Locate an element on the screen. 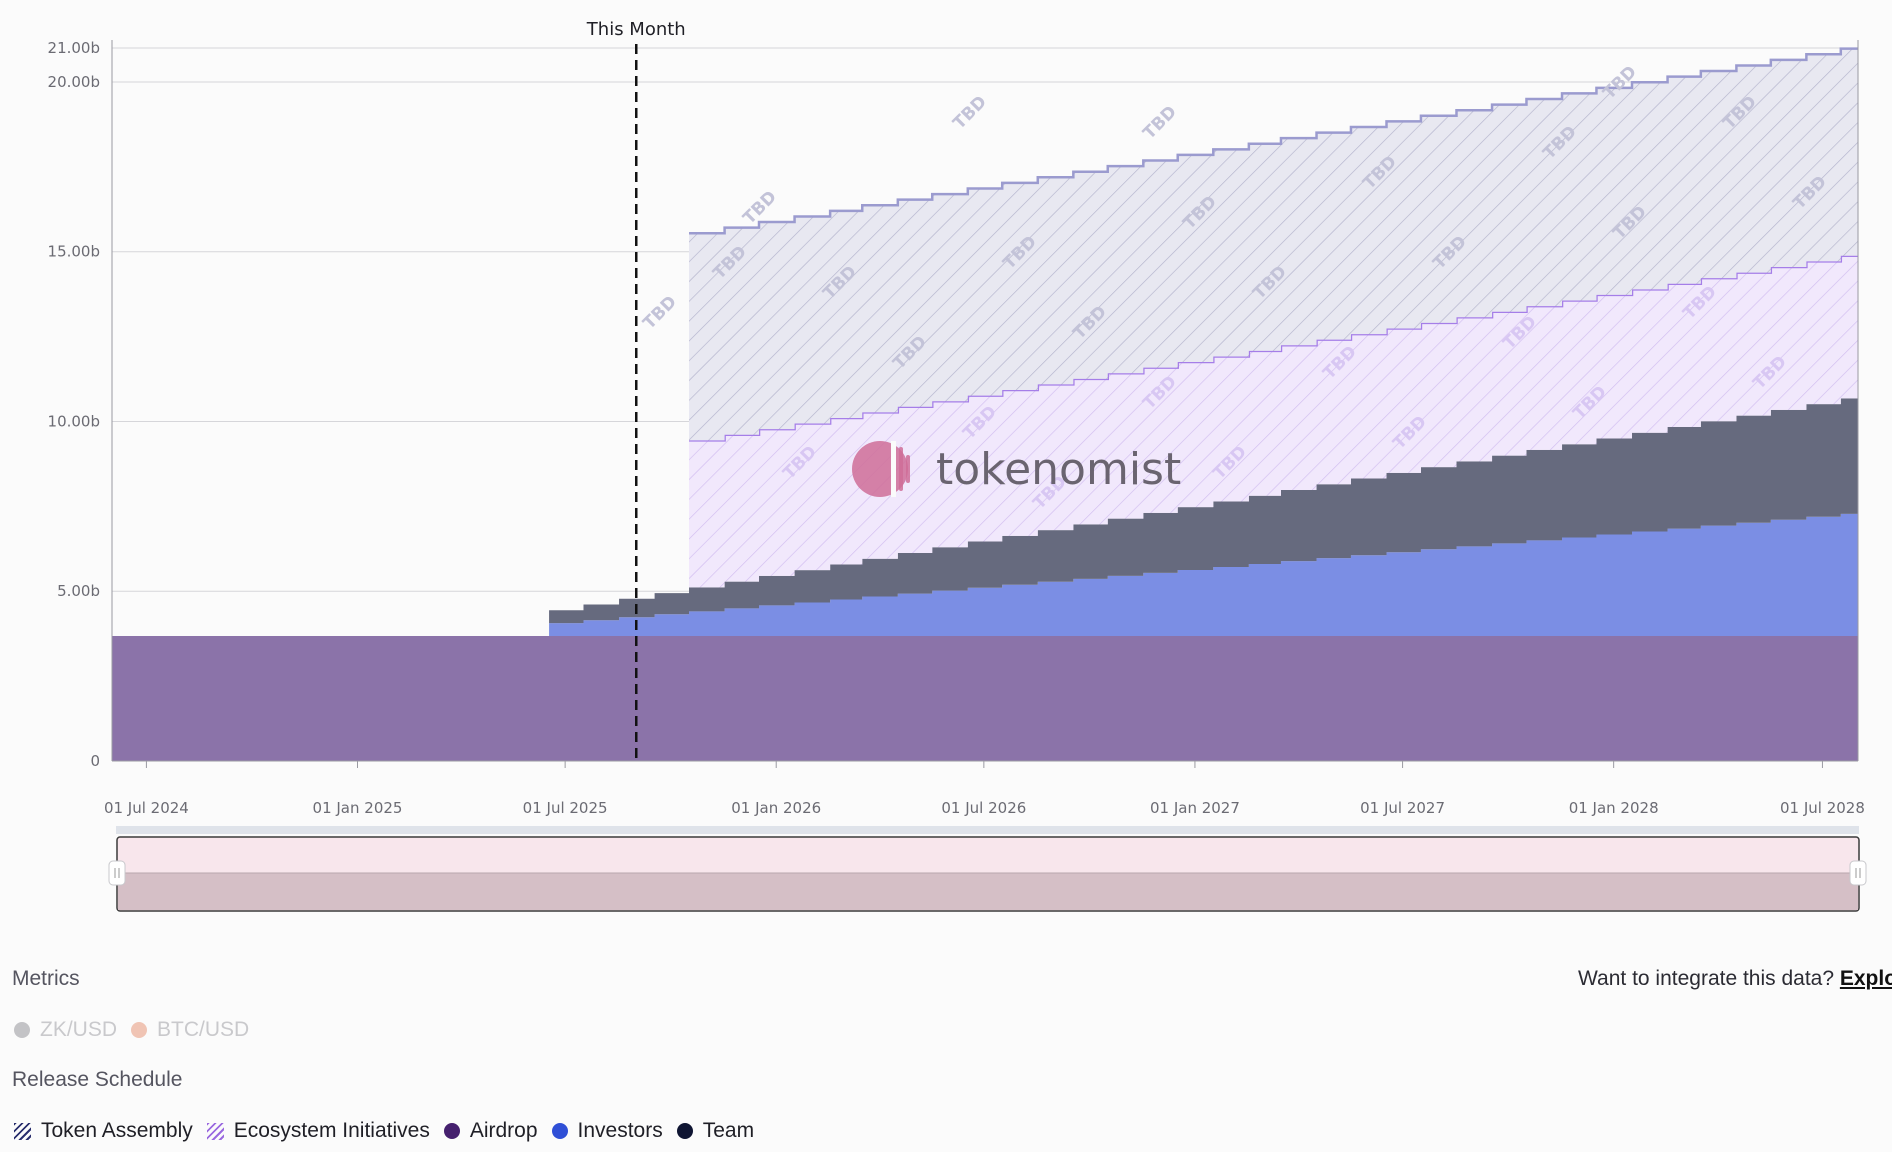  release-schedule-title: Release Schedule is located at coordinates (97, 1079).